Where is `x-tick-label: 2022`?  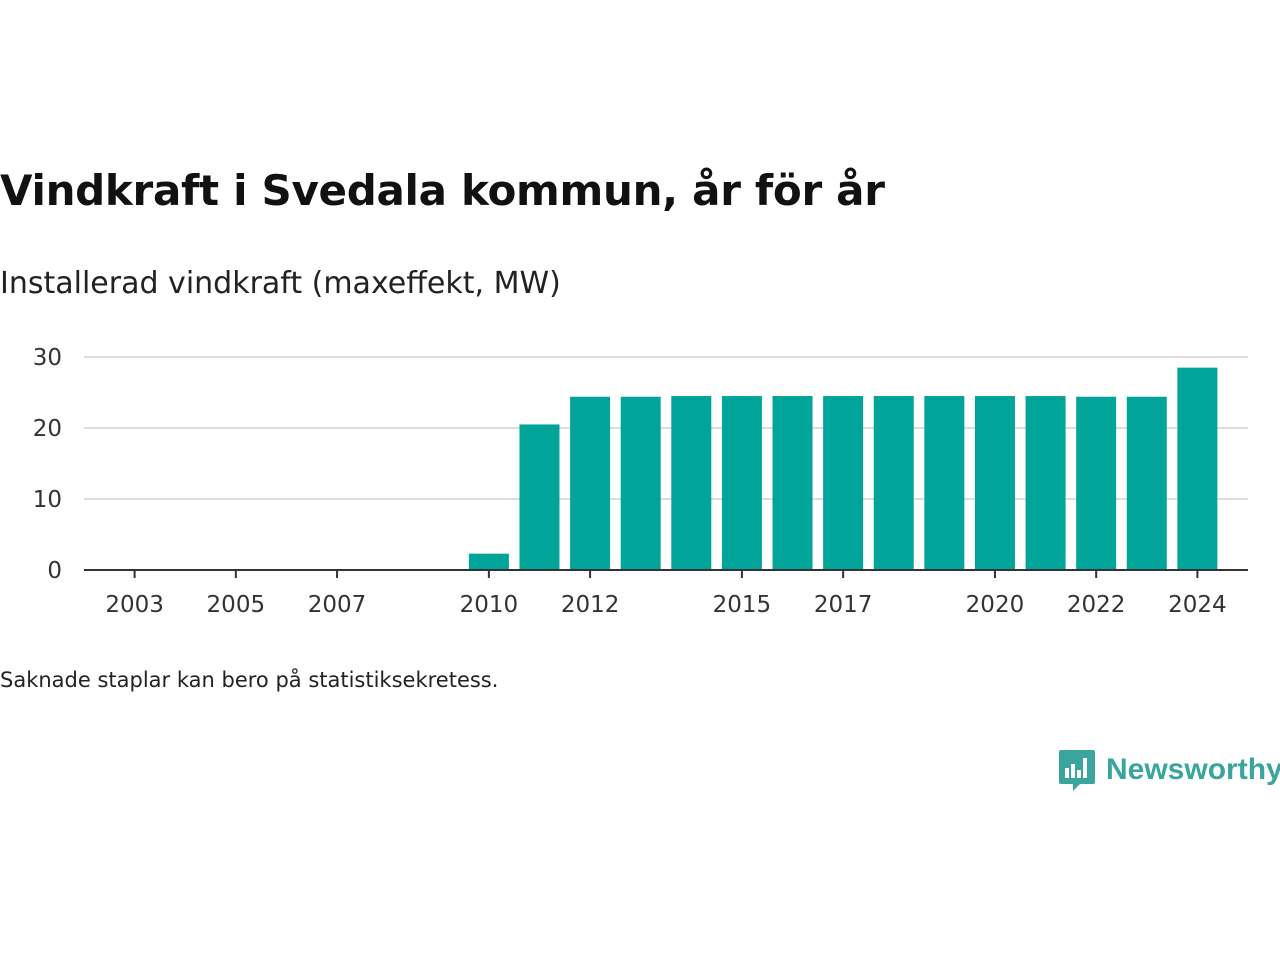 x-tick-label: 2022 is located at coordinates (1096, 605).